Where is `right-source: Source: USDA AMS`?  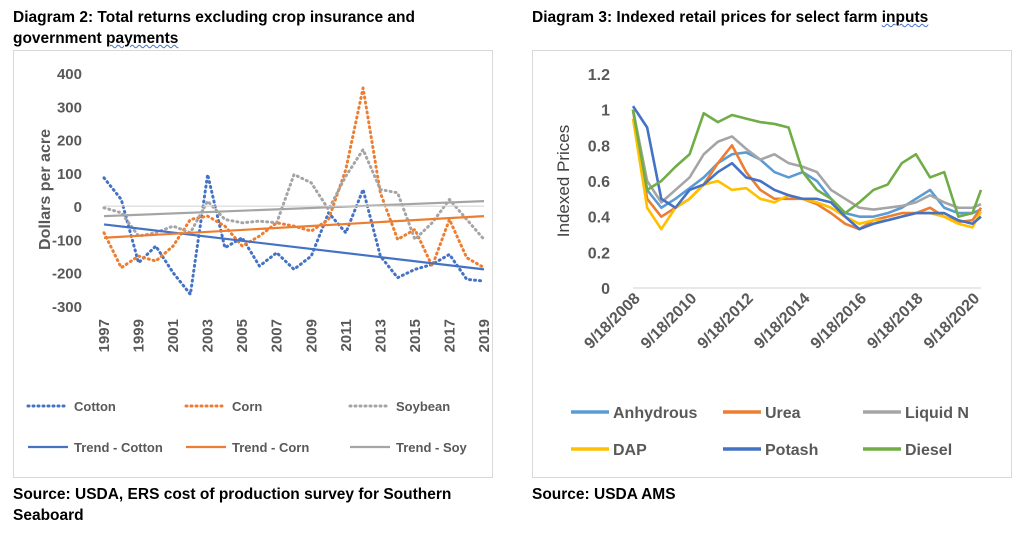
right-source: Source: USDA AMS is located at coordinates (604, 494).